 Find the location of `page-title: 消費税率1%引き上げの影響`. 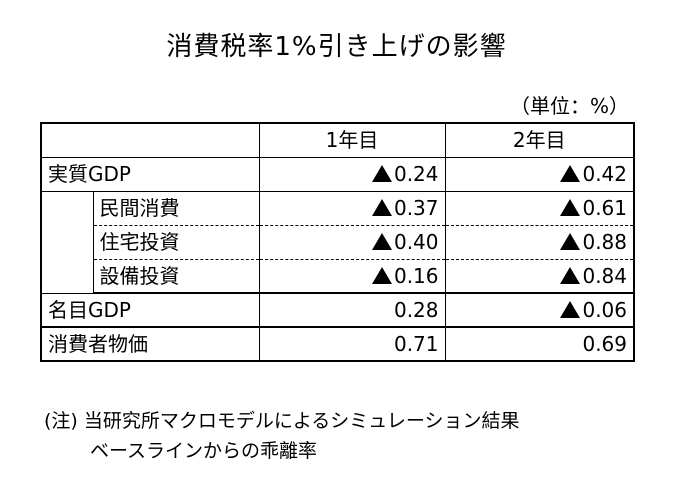

page-title: 消費税率1%引き上げの影響 is located at coordinates (336, 47).